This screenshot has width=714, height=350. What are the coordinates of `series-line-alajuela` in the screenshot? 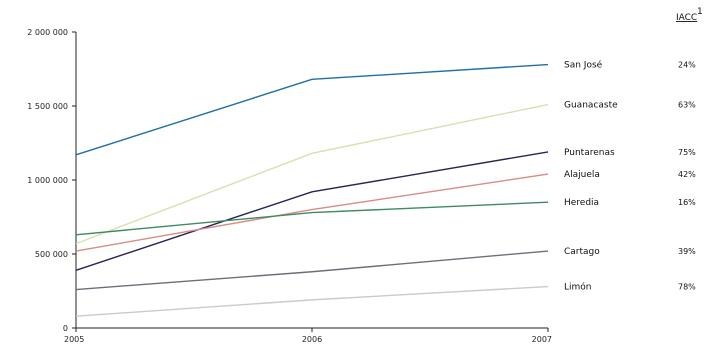 It's located at (312, 212).